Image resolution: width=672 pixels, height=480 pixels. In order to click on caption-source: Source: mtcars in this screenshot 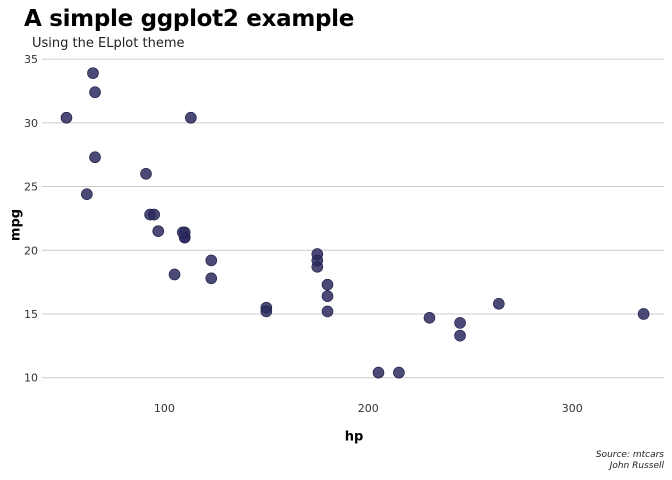, I will do `click(629, 455)`.